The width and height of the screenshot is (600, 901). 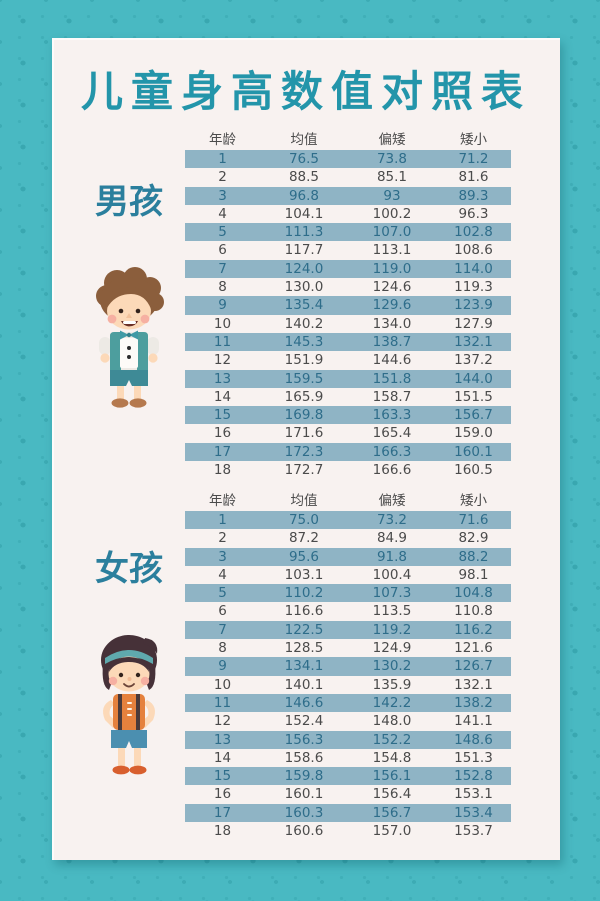 What do you see at coordinates (303, 520) in the screenshot?
I see `cell-mean: 75.0` at bounding box center [303, 520].